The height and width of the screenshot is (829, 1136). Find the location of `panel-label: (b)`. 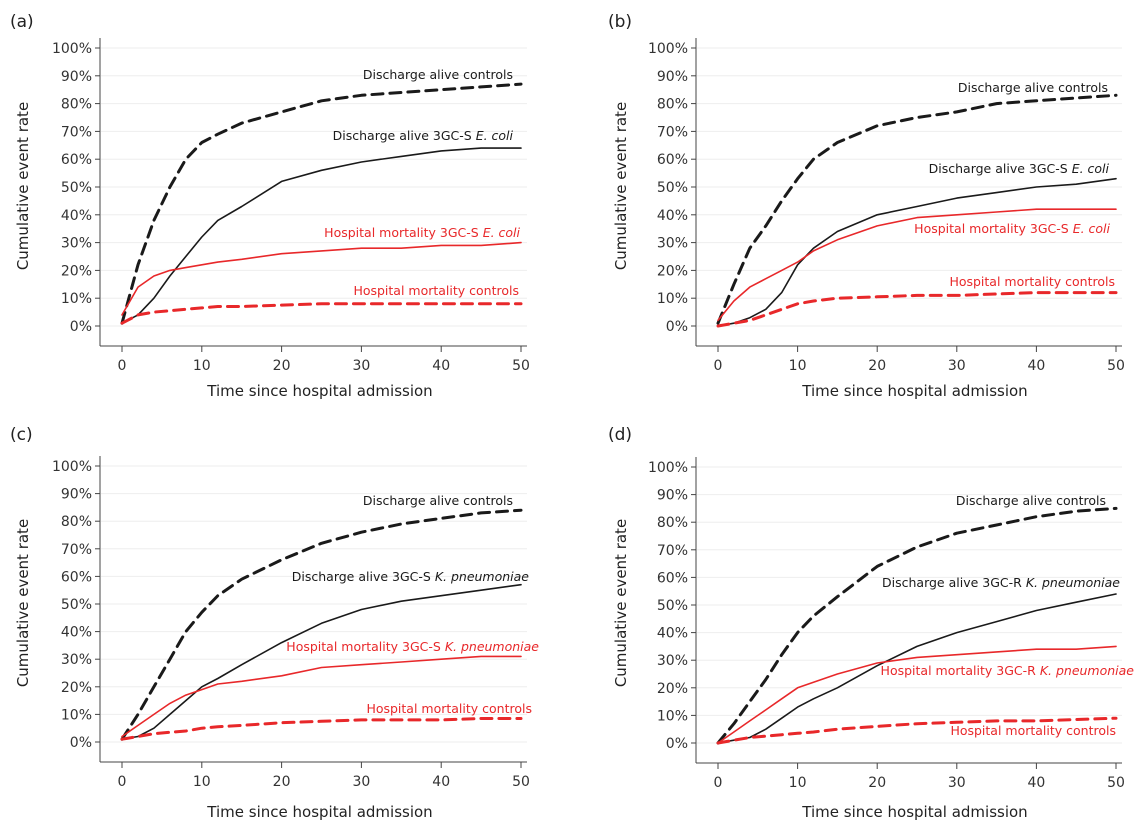

panel-label: (b) is located at coordinates (620, 22).